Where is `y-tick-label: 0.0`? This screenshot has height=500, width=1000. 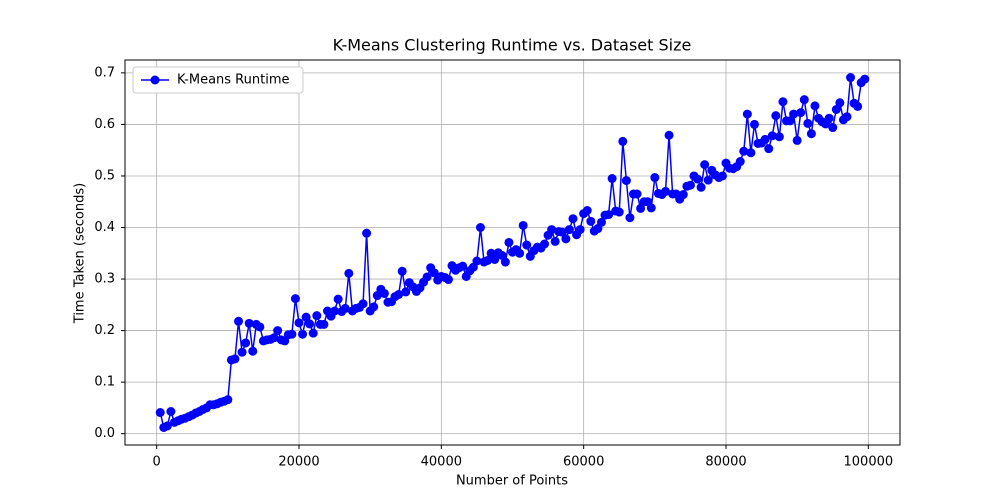 y-tick-label: 0.0 is located at coordinates (104, 433).